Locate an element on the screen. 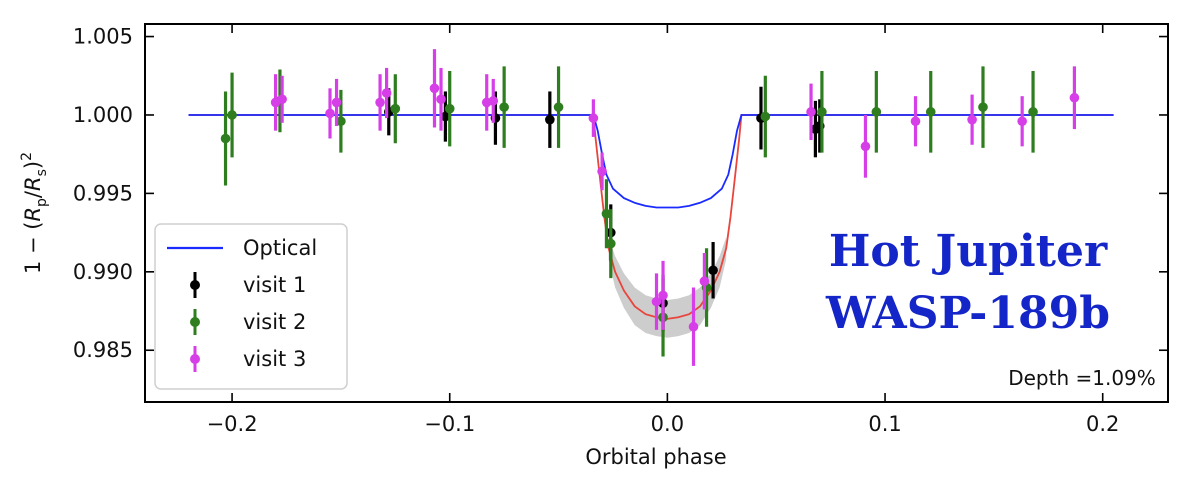  planet-type-label: Hot Jupiter is located at coordinates (968, 251).